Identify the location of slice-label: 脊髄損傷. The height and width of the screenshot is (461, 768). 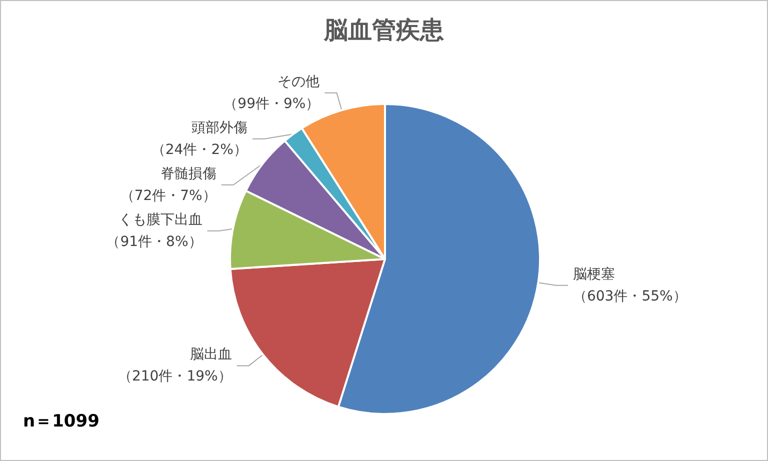
(188, 174).